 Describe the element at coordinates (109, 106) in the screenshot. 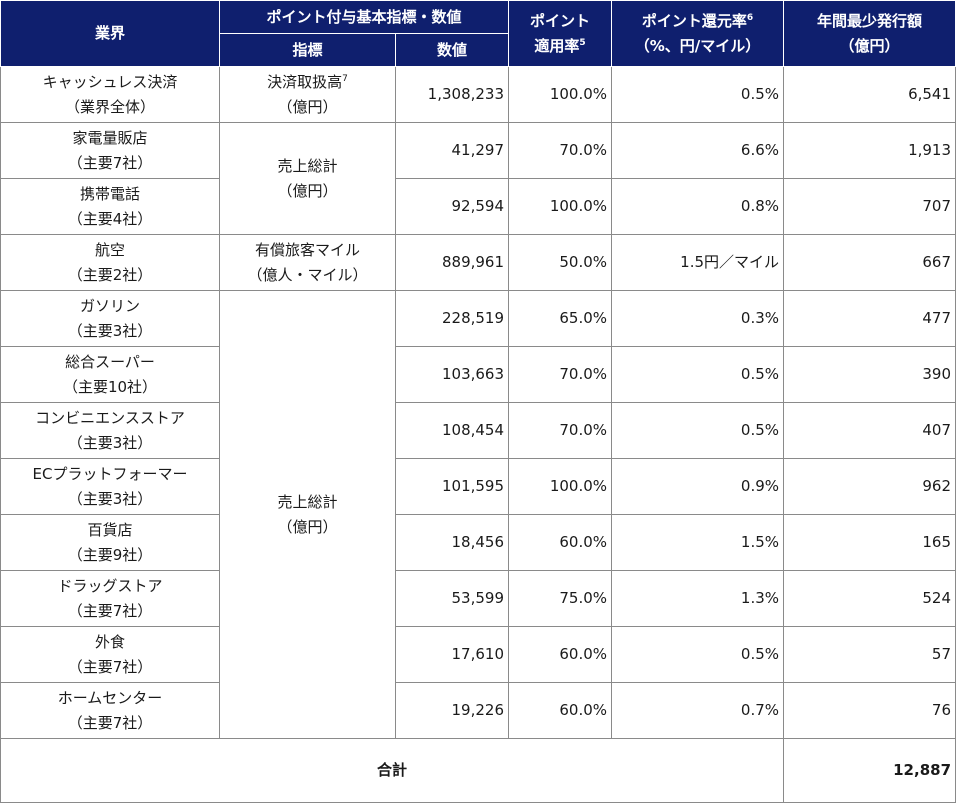

I see `industry-scope: （業界全体）` at that location.